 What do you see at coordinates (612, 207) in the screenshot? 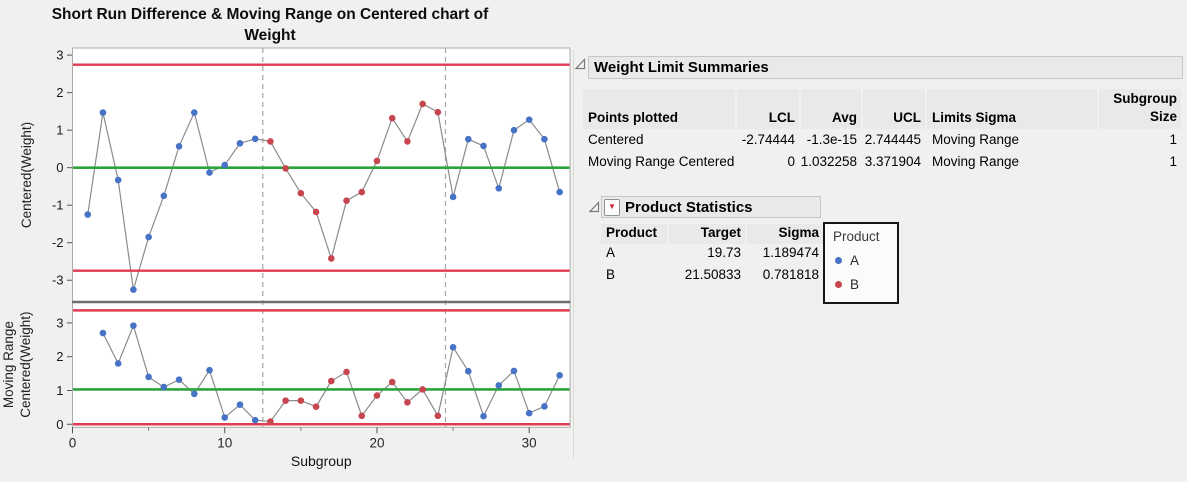
I see `red-triangle-menu-icon: ▼` at bounding box center [612, 207].